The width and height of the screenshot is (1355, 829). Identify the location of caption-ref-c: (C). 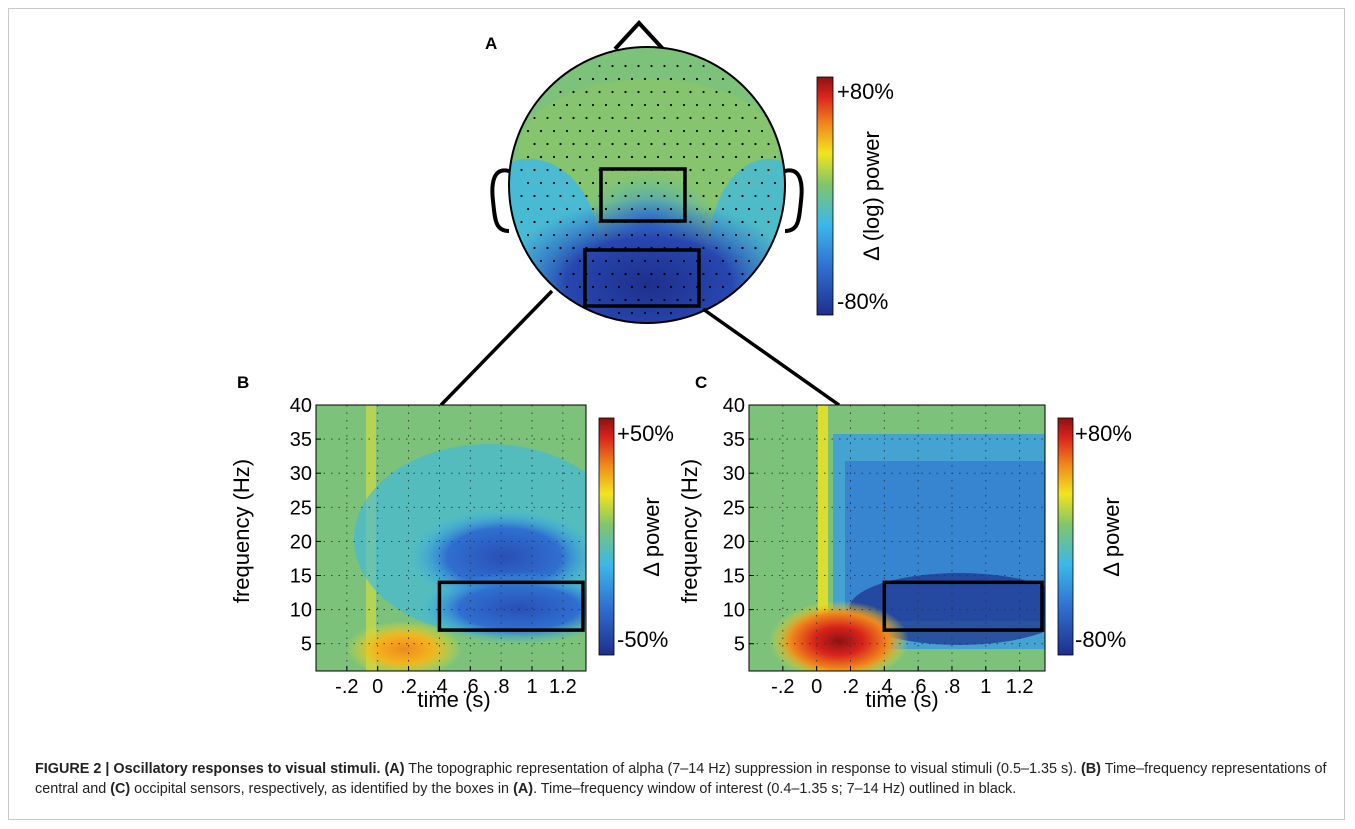
(120, 789).